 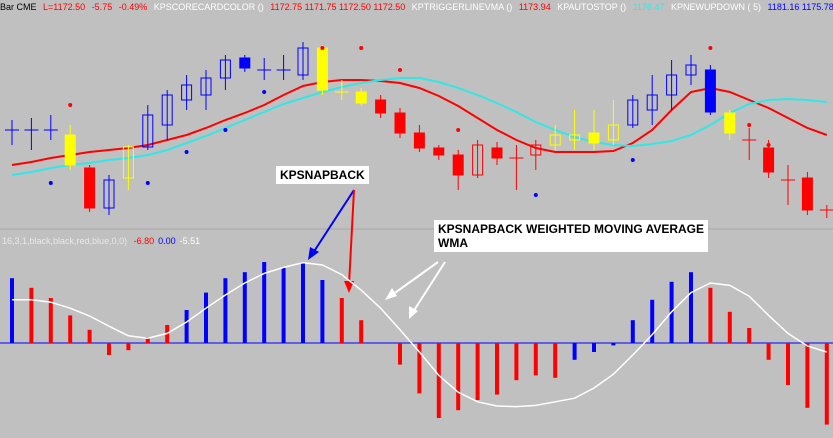 I want to click on indicator-values: 1181.16 1175.78, so click(x=800, y=7).